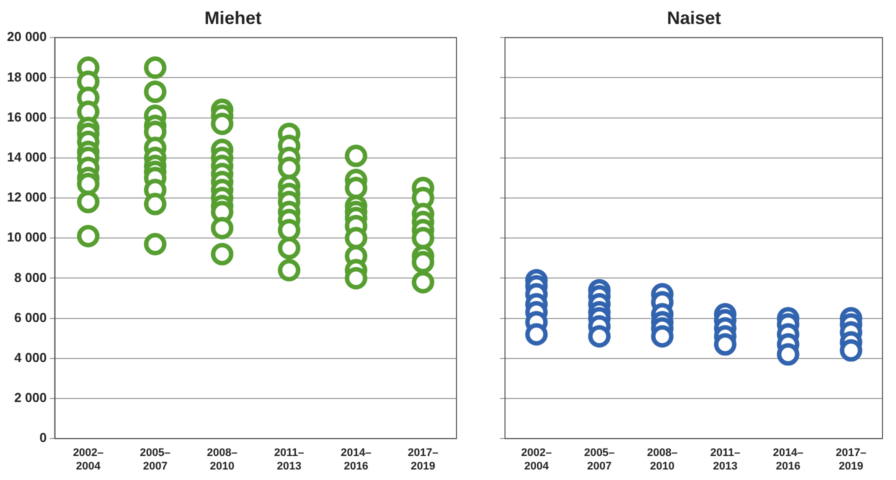 This screenshot has height=480, width=896. What do you see at coordinates (26, 156) in the screenshot?
I see `y-tick-label: 14 000` at bounding box center [26, 156].